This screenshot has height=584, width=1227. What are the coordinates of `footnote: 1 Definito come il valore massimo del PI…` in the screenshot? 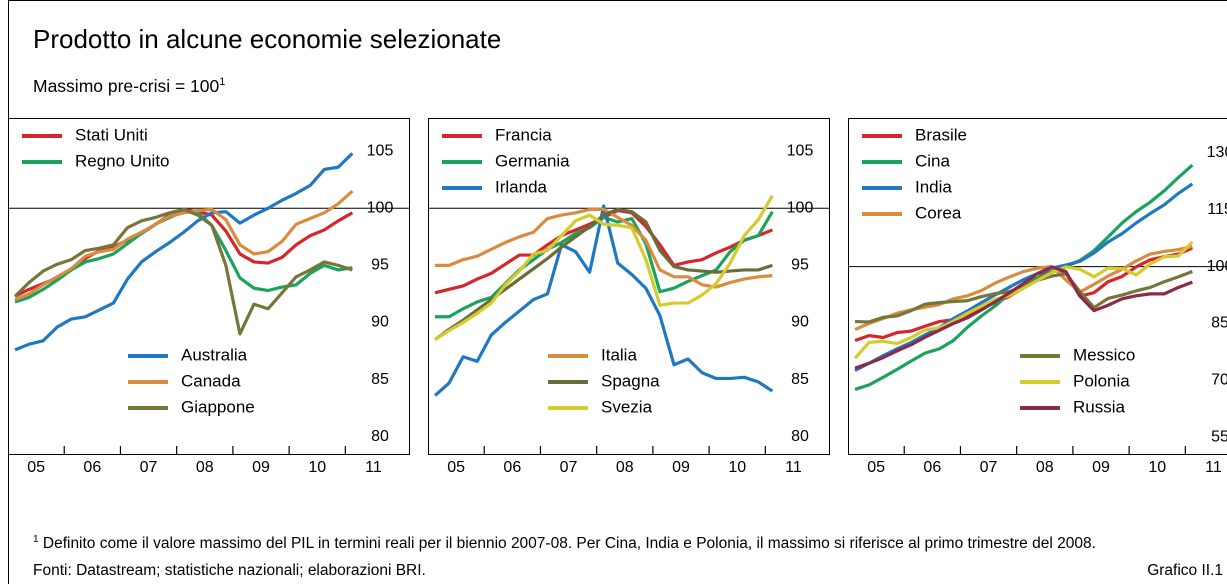 It's located at (628, 542).